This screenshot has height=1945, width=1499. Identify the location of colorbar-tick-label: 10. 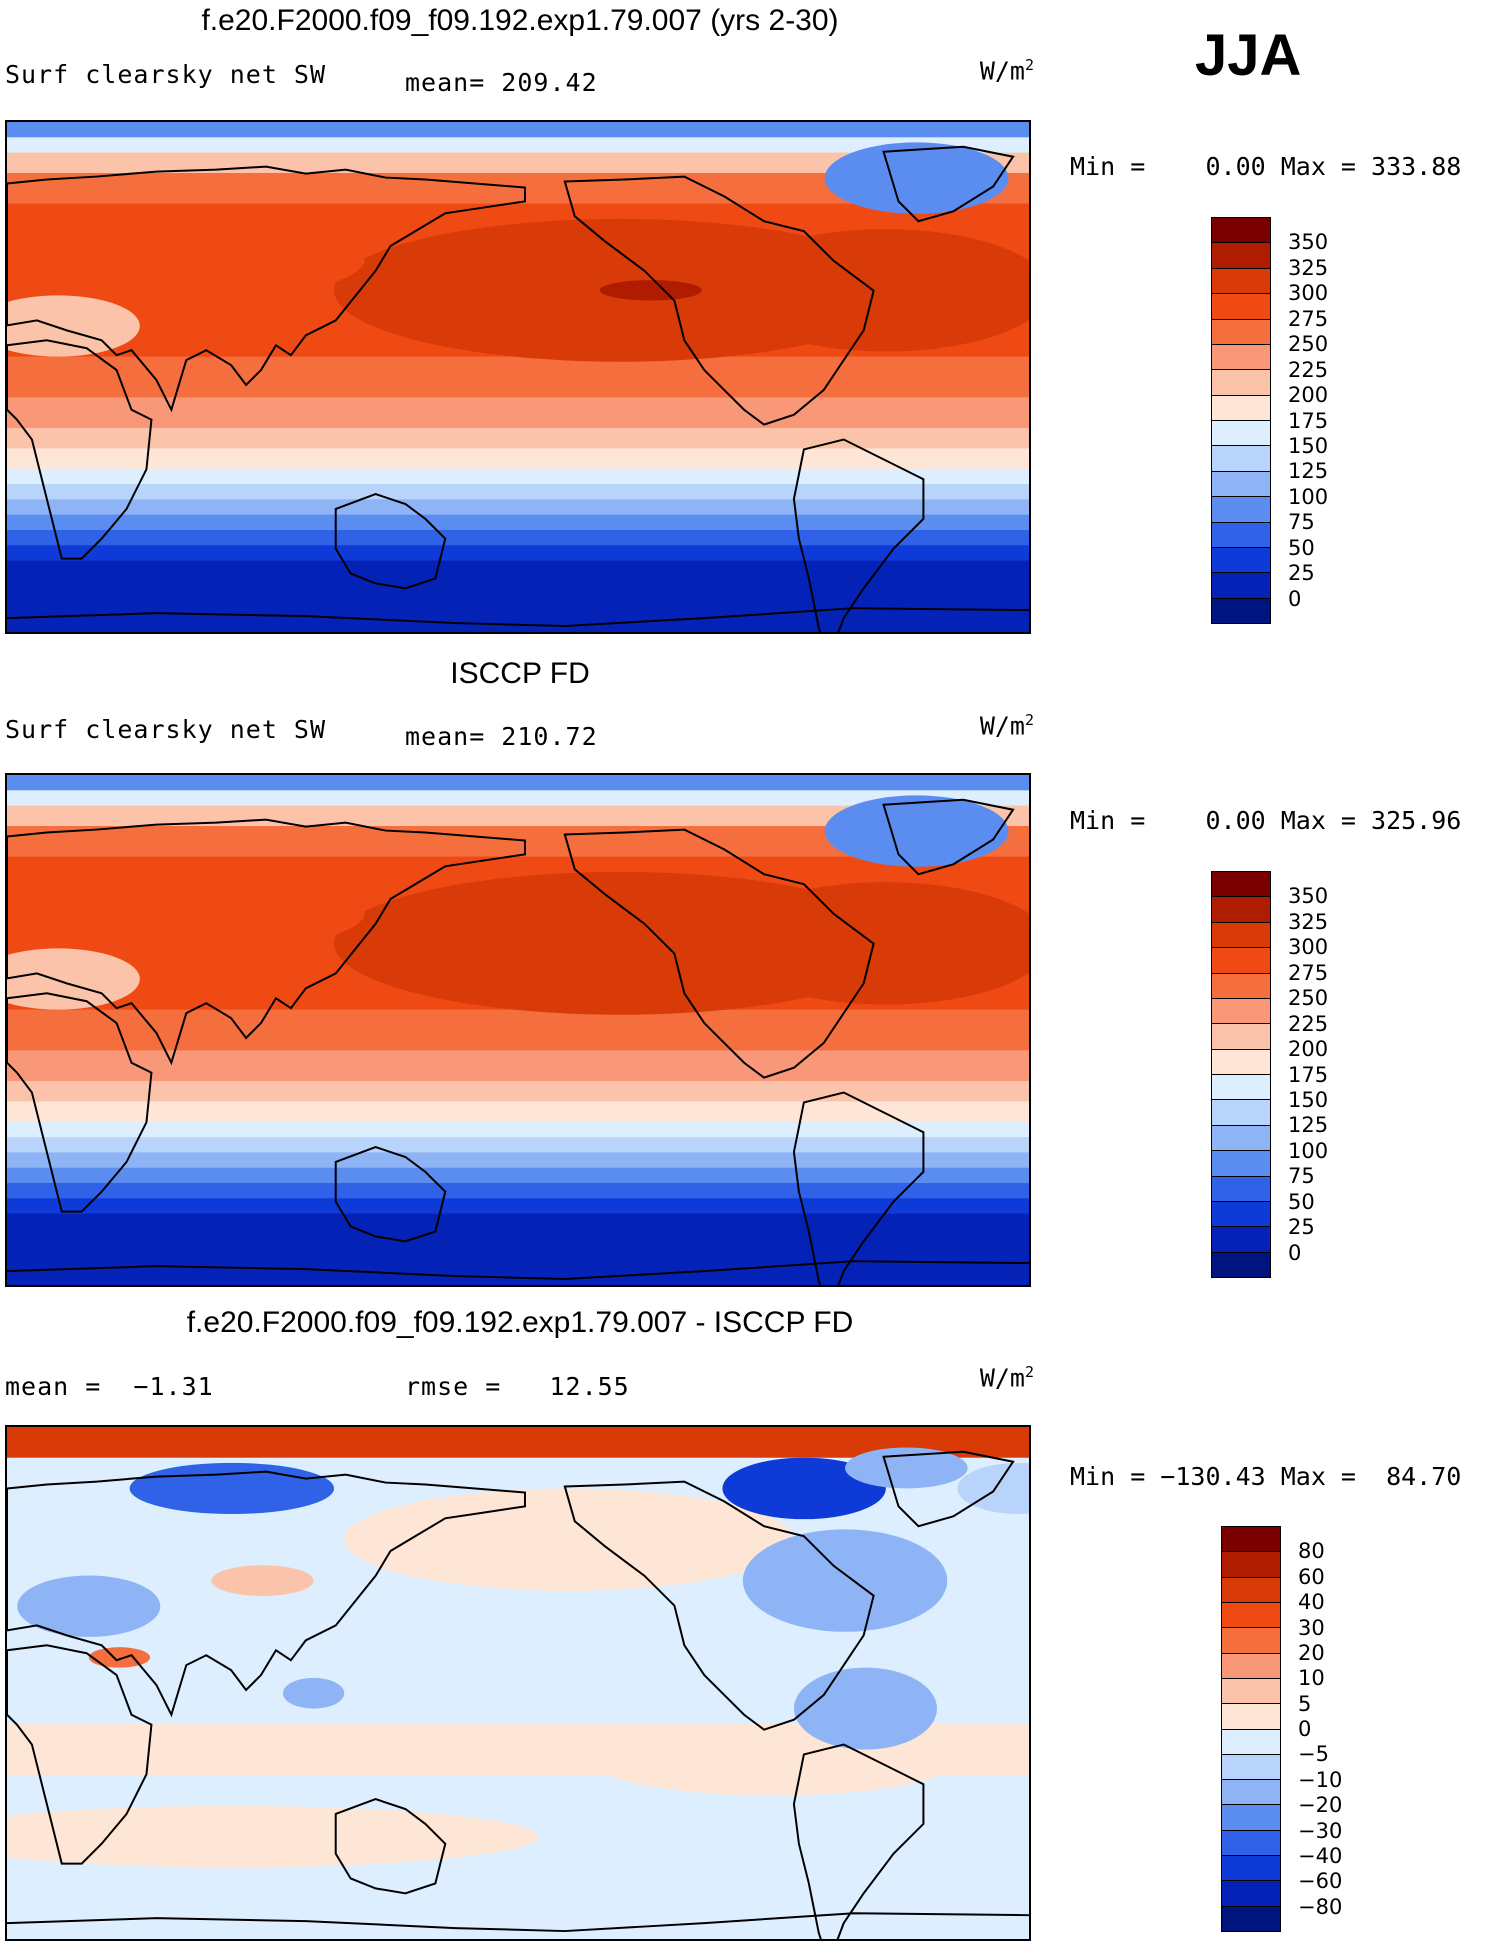
(1311, 1678).